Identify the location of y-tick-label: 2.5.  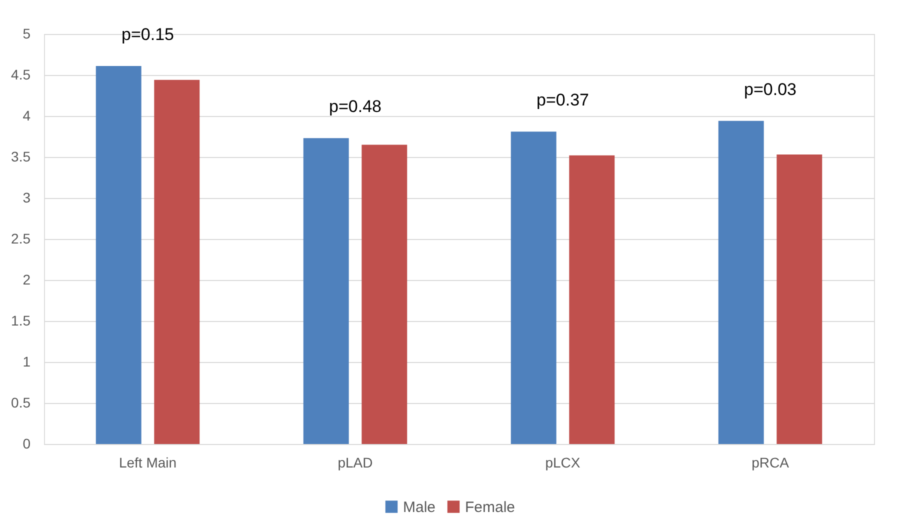
(21, 238).